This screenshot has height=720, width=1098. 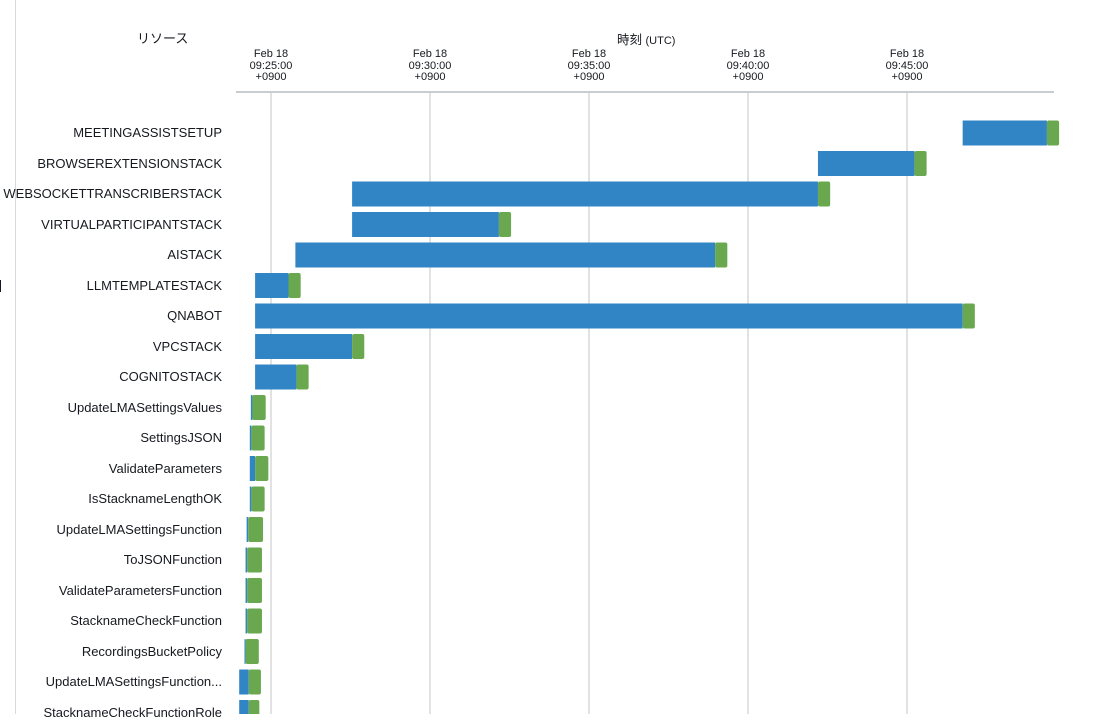 What do you see at coordinates (129, 163) in the screenshot?
I see `resource-label: BROWSEREXTENSIONSTACK` at bounding box center [129, 163].